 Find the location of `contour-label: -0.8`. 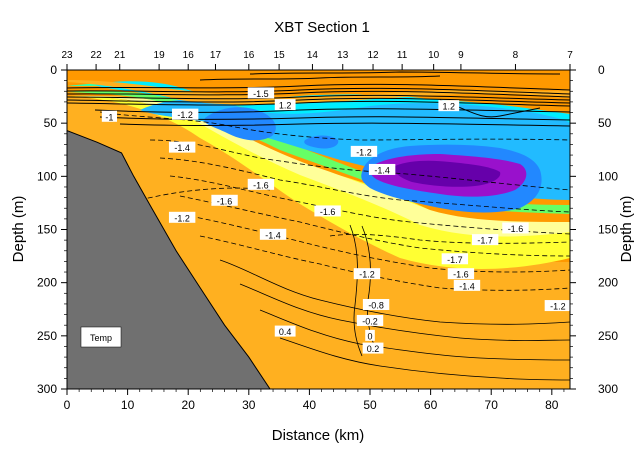

contour-label: -0.8 is located at coordinates (376, 305).